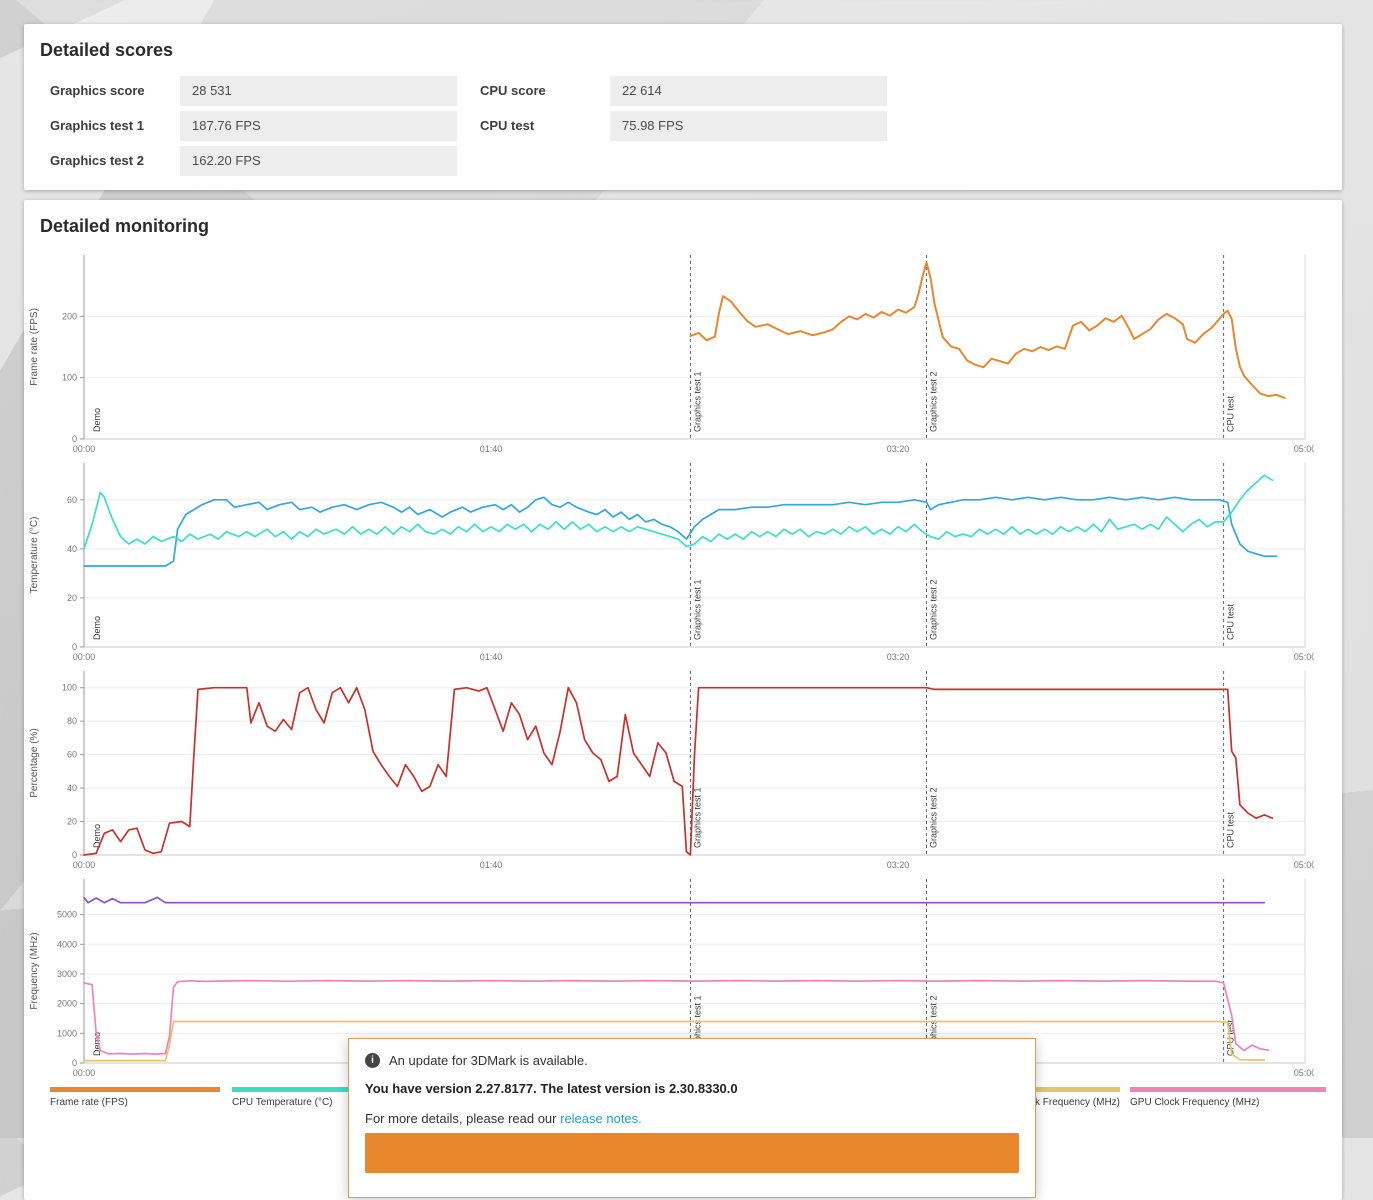  I want to click on update-message: An update for 3DMark is available., so click(488, 1060).